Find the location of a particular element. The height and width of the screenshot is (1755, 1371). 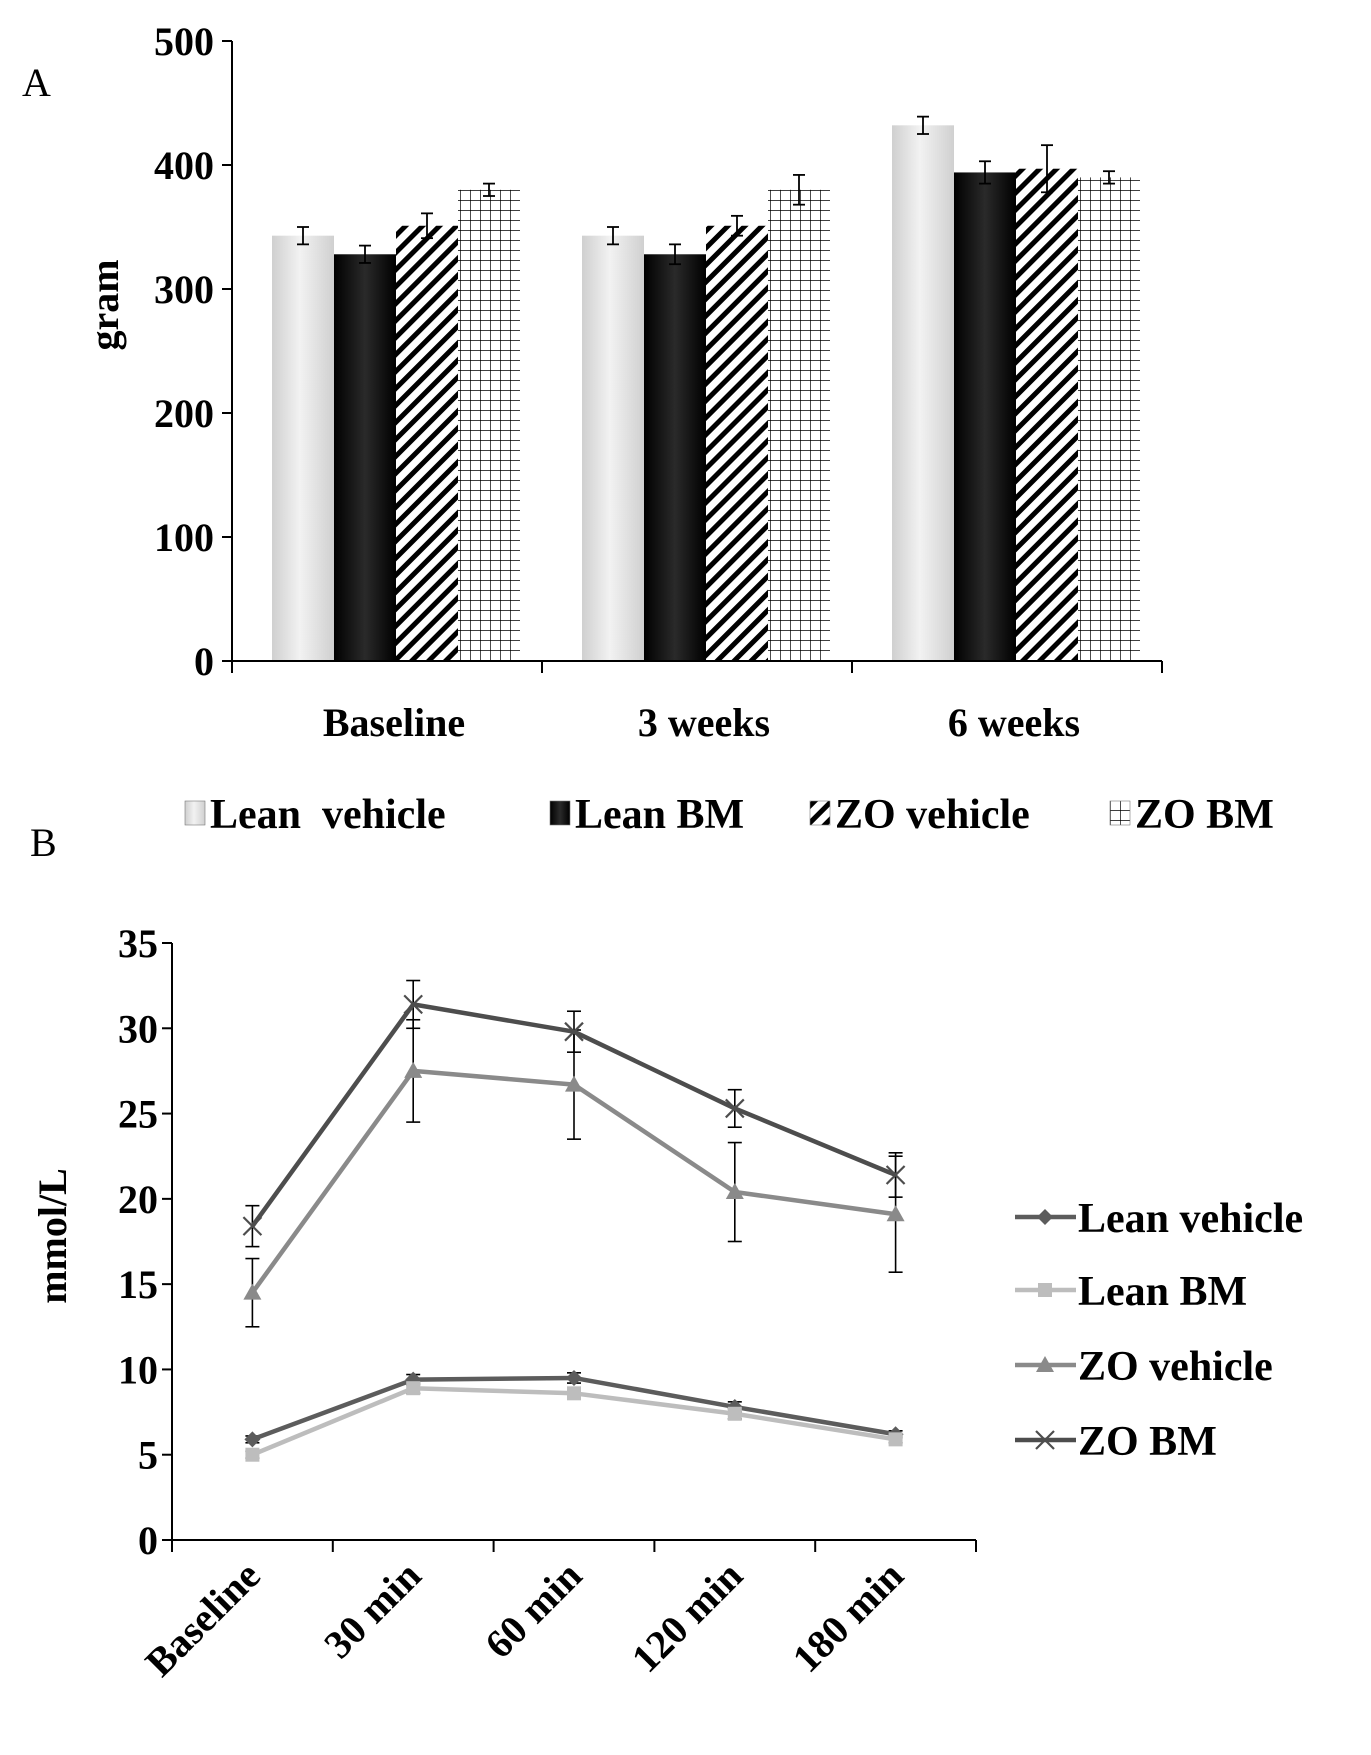

legend-item-lean-bm: Lean BM is located at coordinates (646, 815).